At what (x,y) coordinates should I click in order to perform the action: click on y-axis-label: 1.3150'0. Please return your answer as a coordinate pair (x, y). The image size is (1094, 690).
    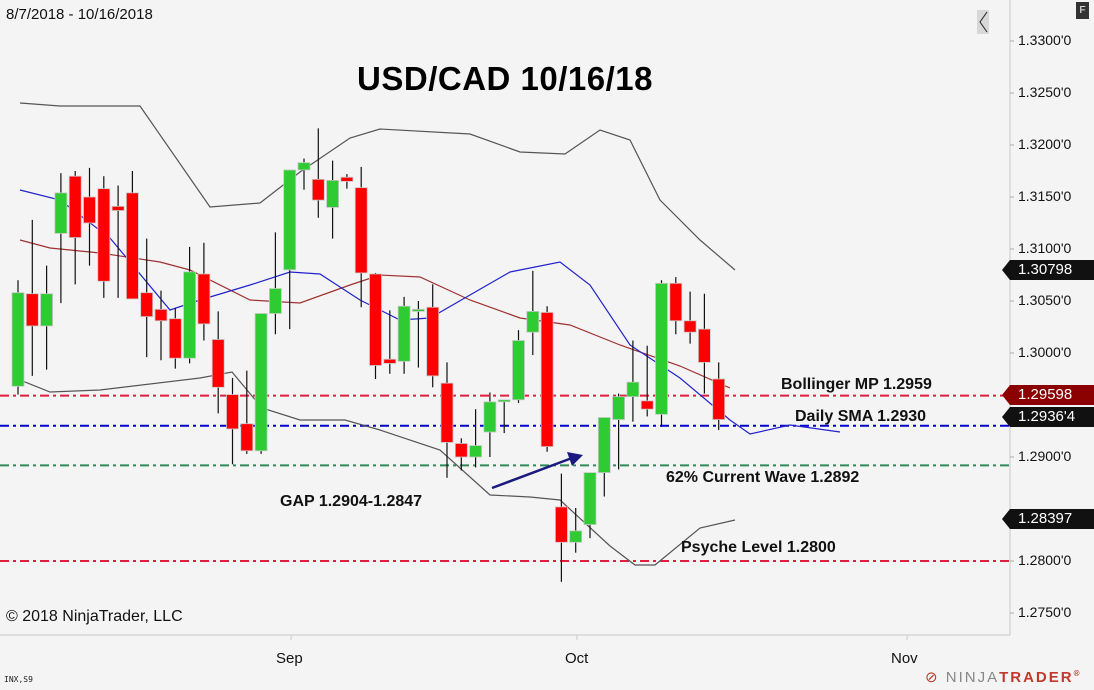
    Looking at the image, I should click on (1045, 196).